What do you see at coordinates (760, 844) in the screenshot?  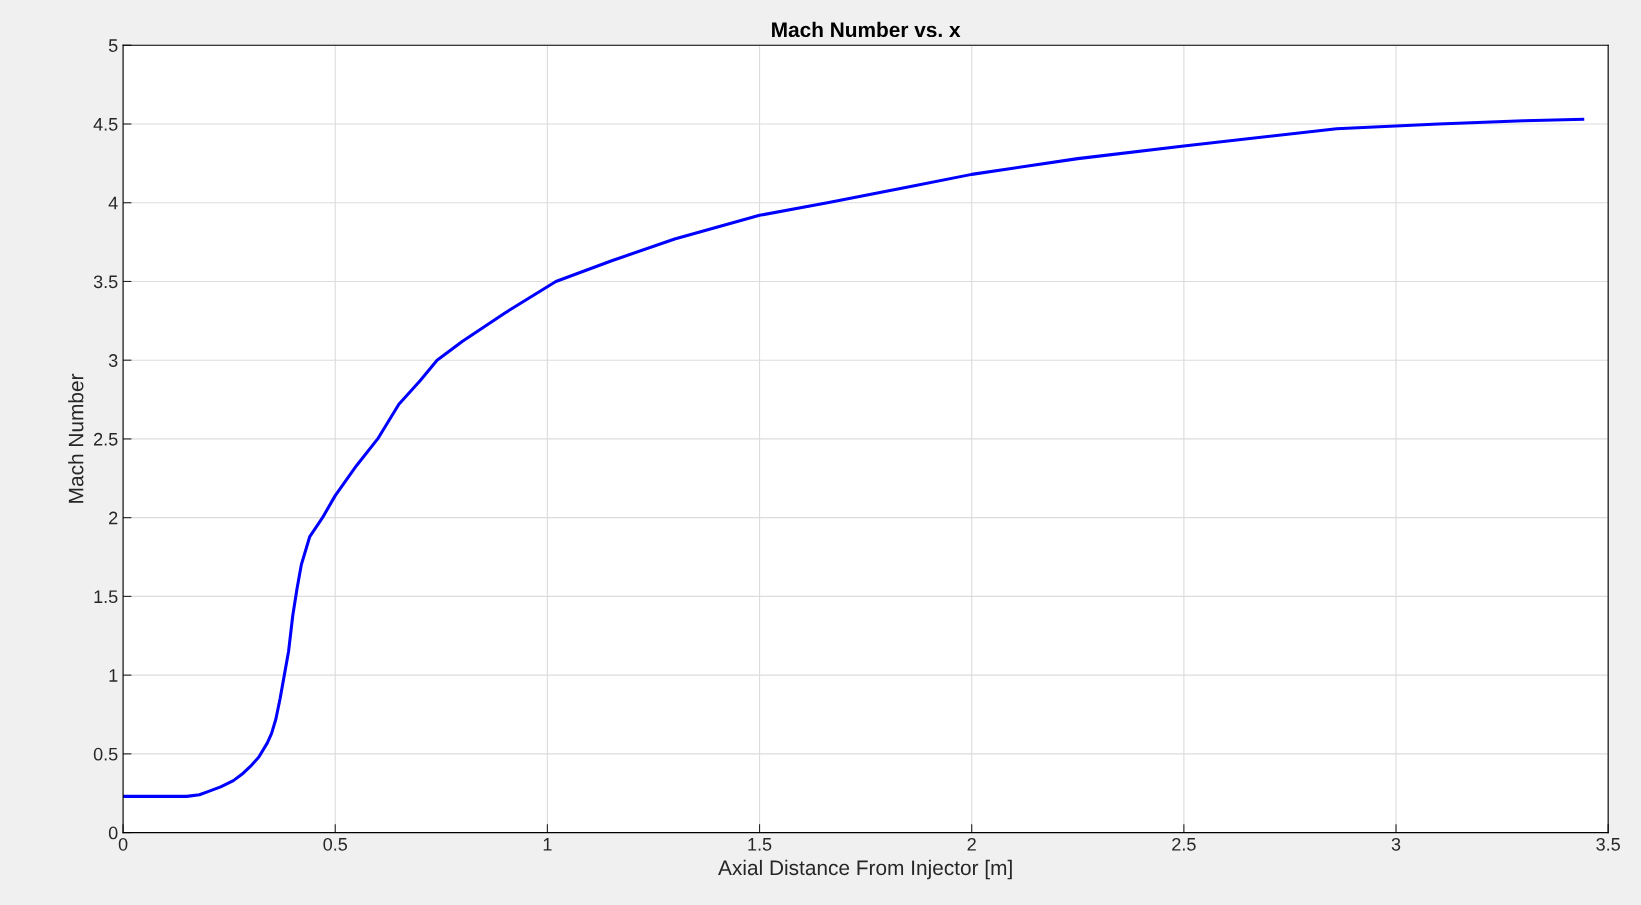 I see `x-tick-label: 1.5` at bounding box center [760, 844].